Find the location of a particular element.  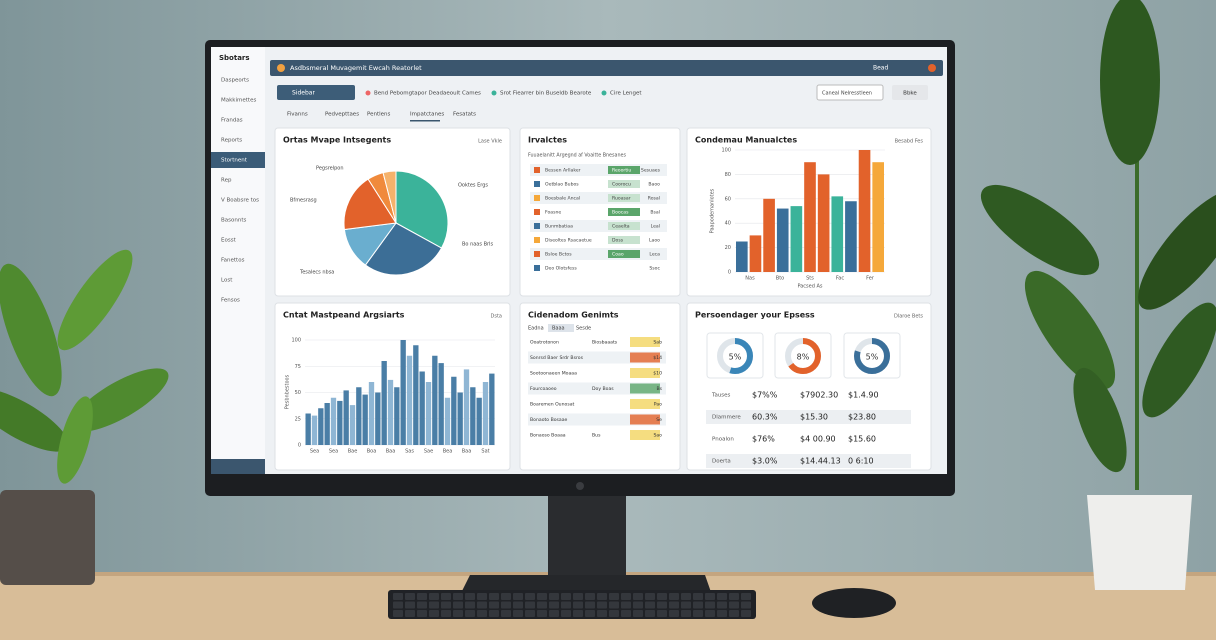

x-tick-label: Sts is located at coordinates (810, 279).